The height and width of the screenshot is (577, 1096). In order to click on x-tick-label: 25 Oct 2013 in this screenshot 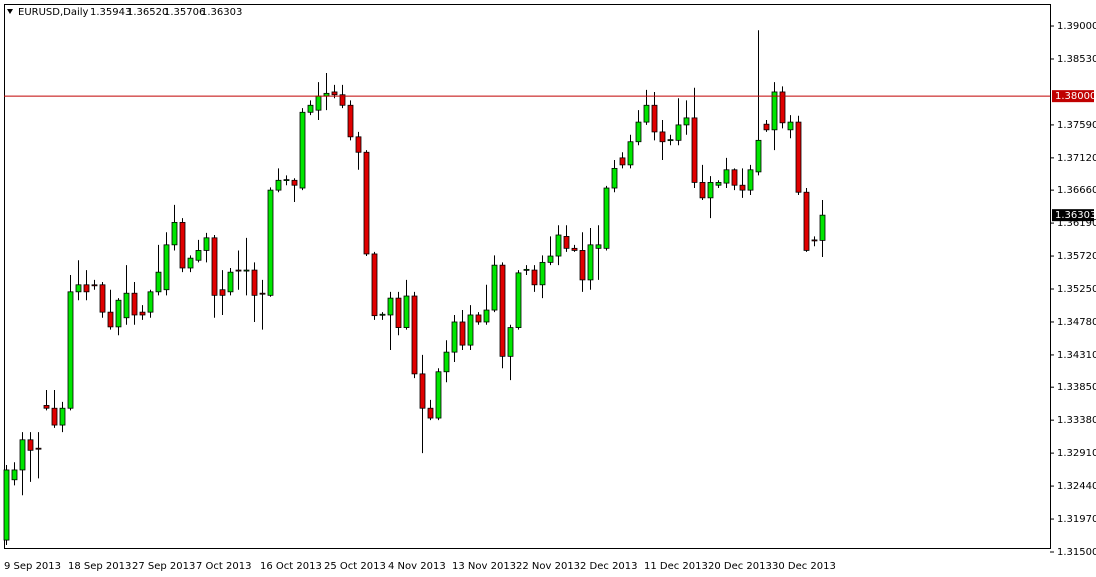, I will do `click(355, 566)`.